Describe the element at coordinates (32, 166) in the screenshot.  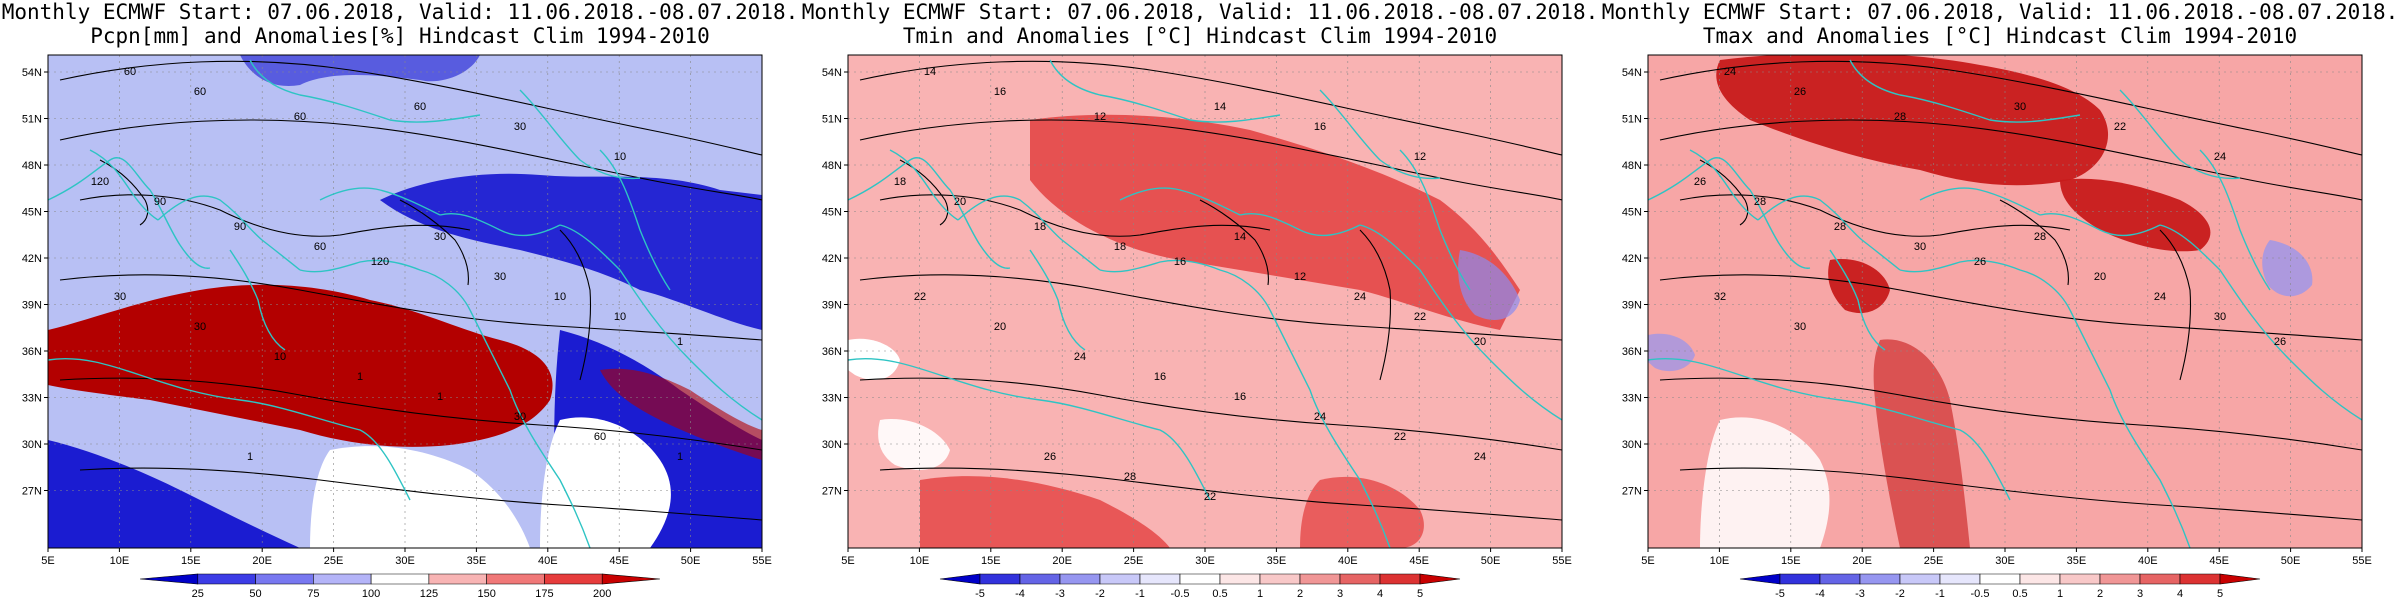
I see `lat-tick-label: 48N` at that location.